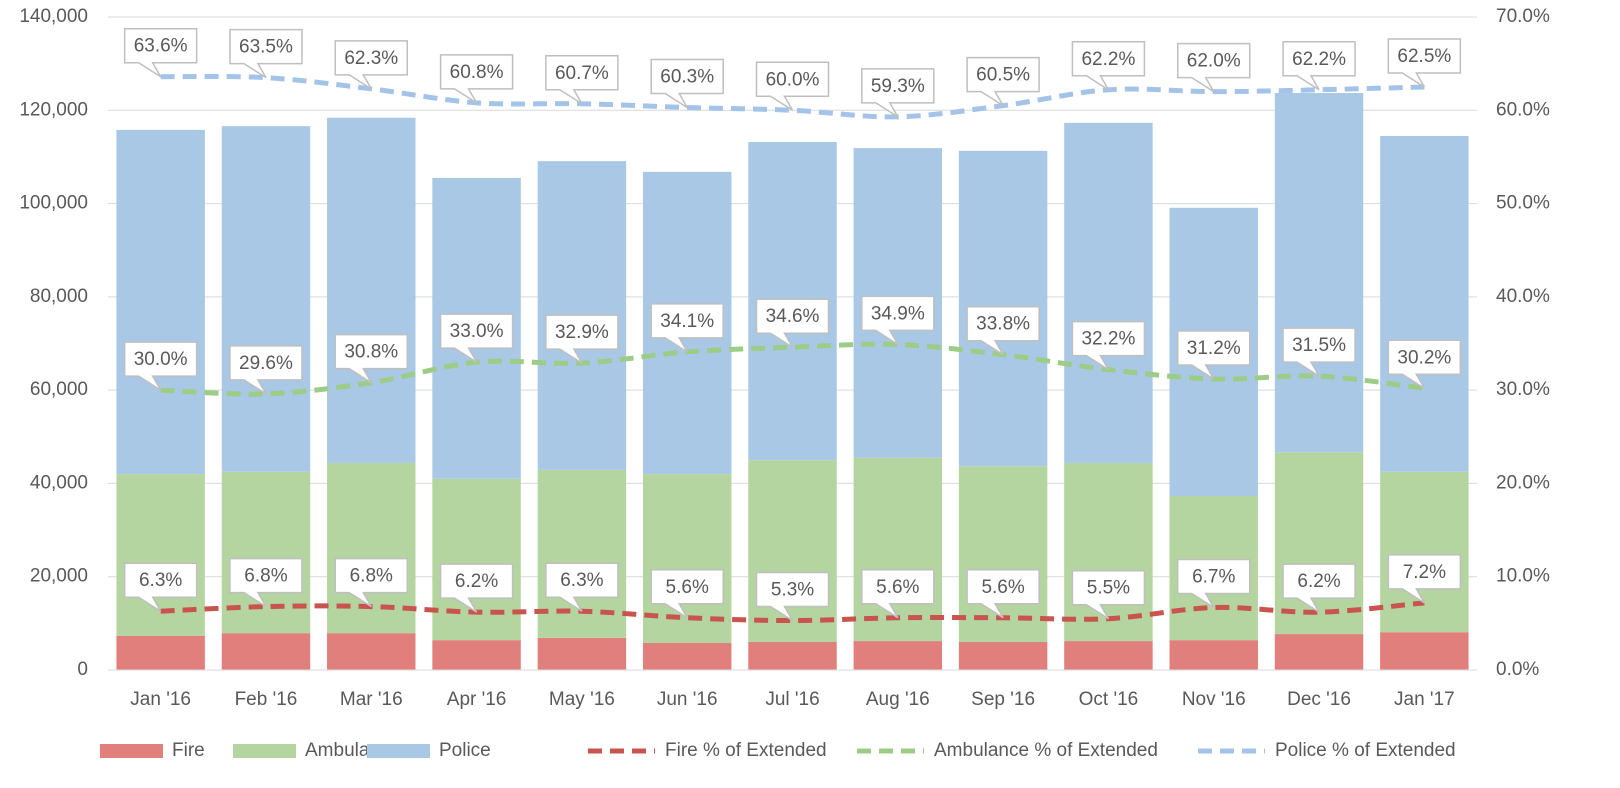 The width and height of the screenshot is (1620, 788). Describe the element at coordinates (793, 316) in the screenshot. I see `data-label: 34.6%` at that location.